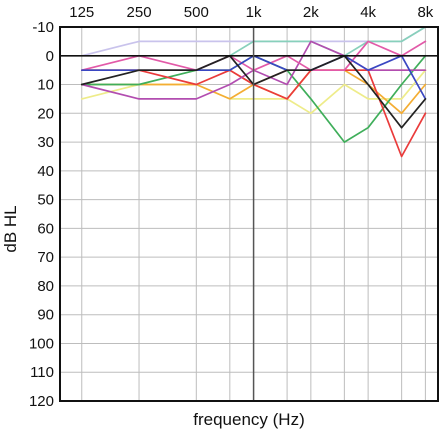  I want to click on x-tick-label: 2k, so click(311, 12).